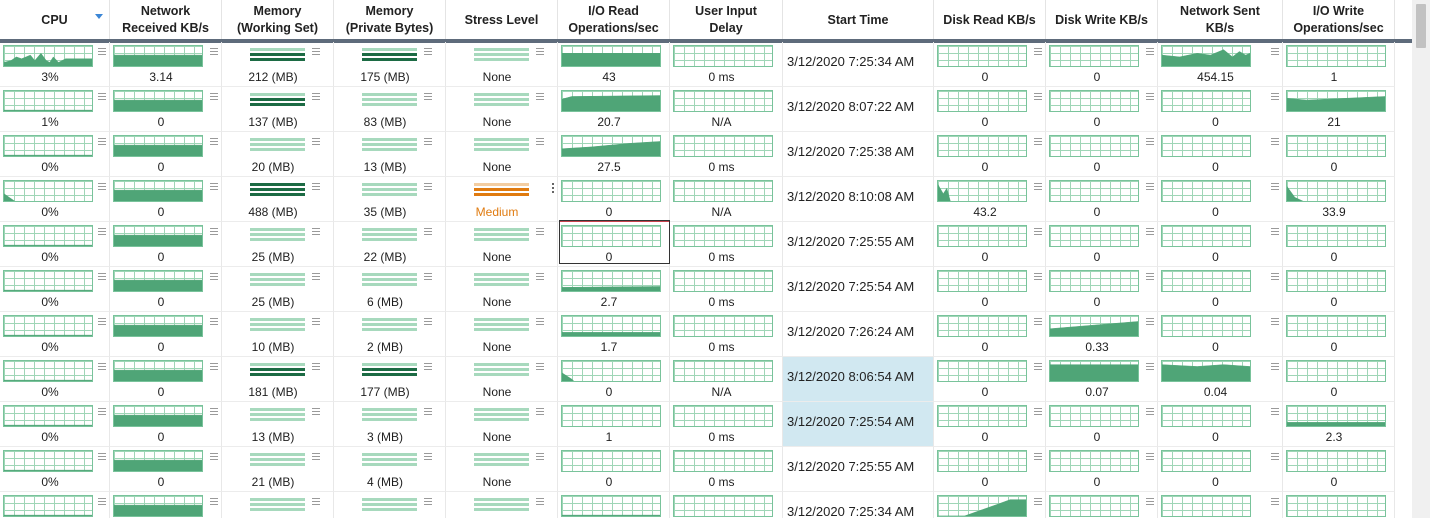  Describe the element at coordinates (55, 334) in the screenshot. I see `cell-cpu: 0%` at that location.